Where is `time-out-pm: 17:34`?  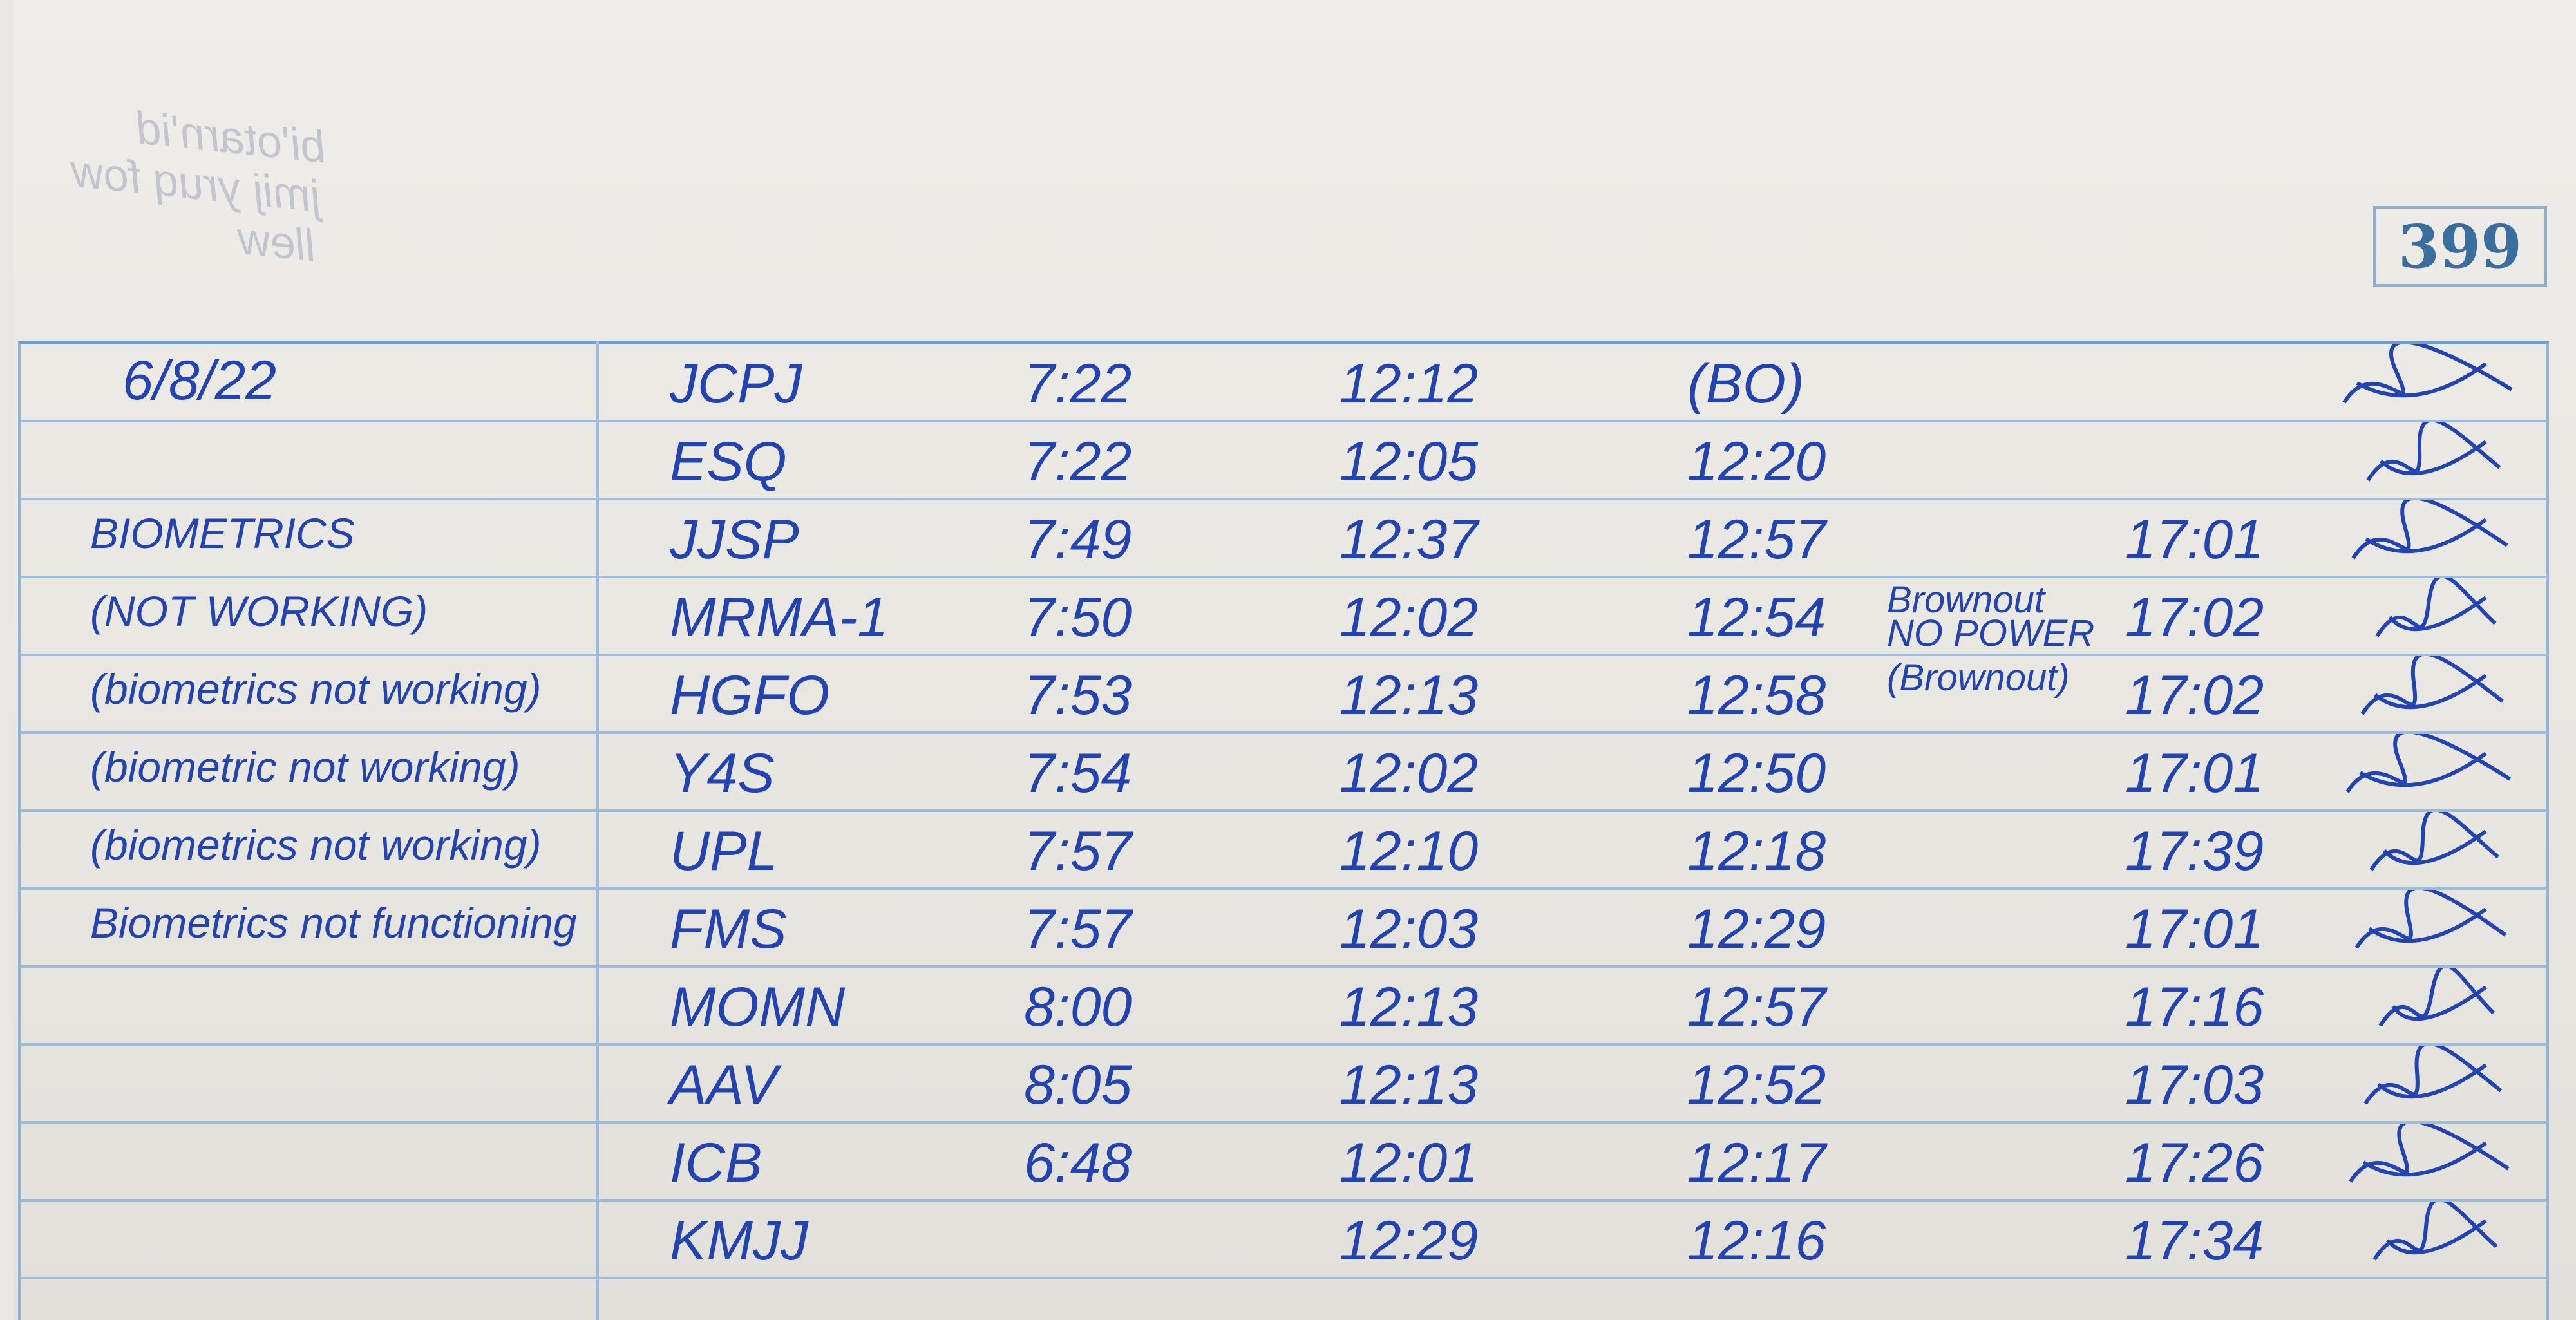 time-out-pm: 17:34 is located at coordinates (2194, 1241).